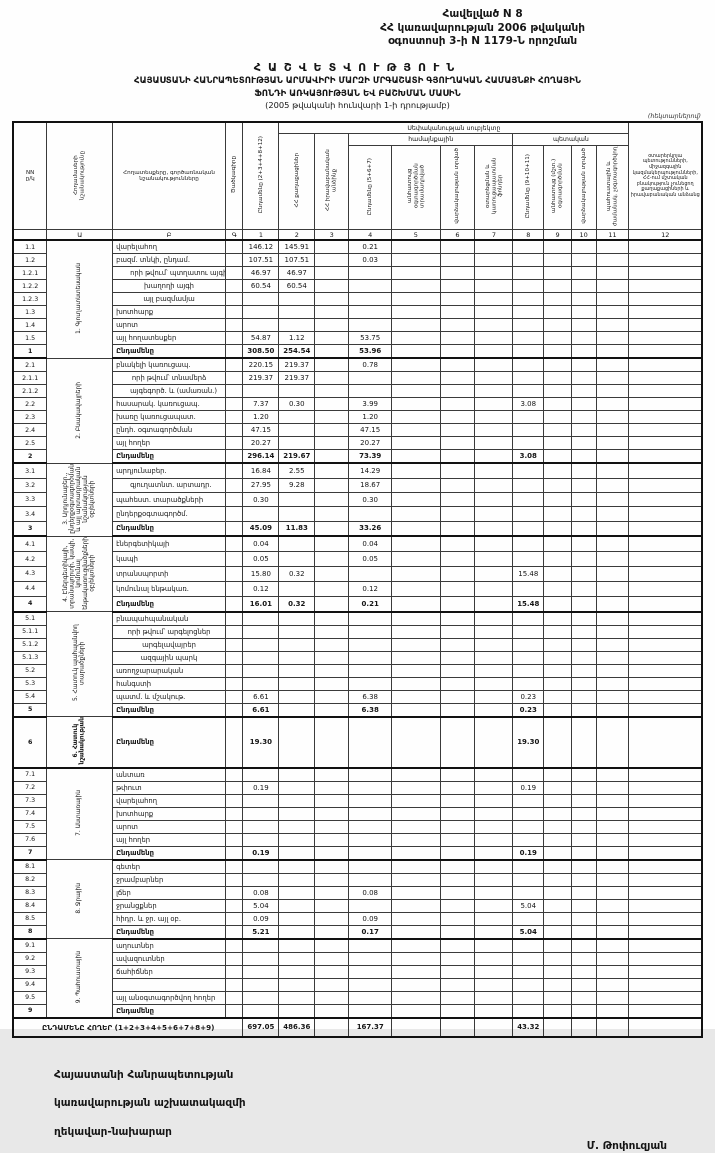 This screenshot has width=715, height=1153. What do you see at coordinates (169, 286) in the screenshot?
I see `row-label: խաղողի այգի` at bounding box center [169, 286].